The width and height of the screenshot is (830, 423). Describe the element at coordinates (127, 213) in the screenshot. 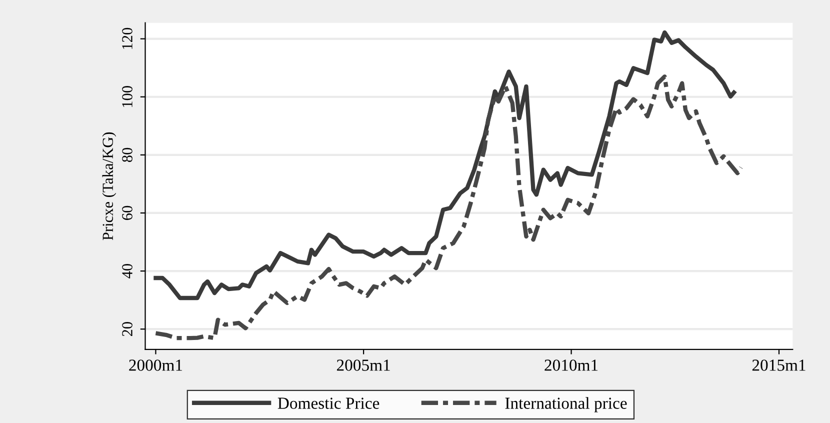

I see `y-tick-label: 60` at that location.